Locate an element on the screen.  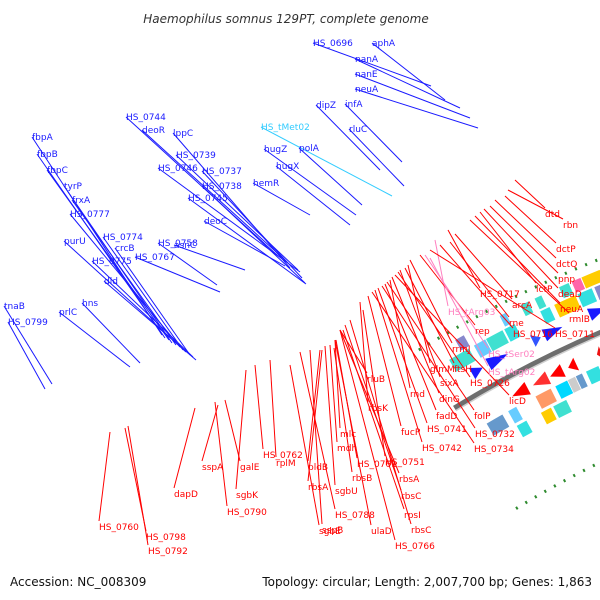
gene-label: HS_0792 is located at coordinates (168, 552).